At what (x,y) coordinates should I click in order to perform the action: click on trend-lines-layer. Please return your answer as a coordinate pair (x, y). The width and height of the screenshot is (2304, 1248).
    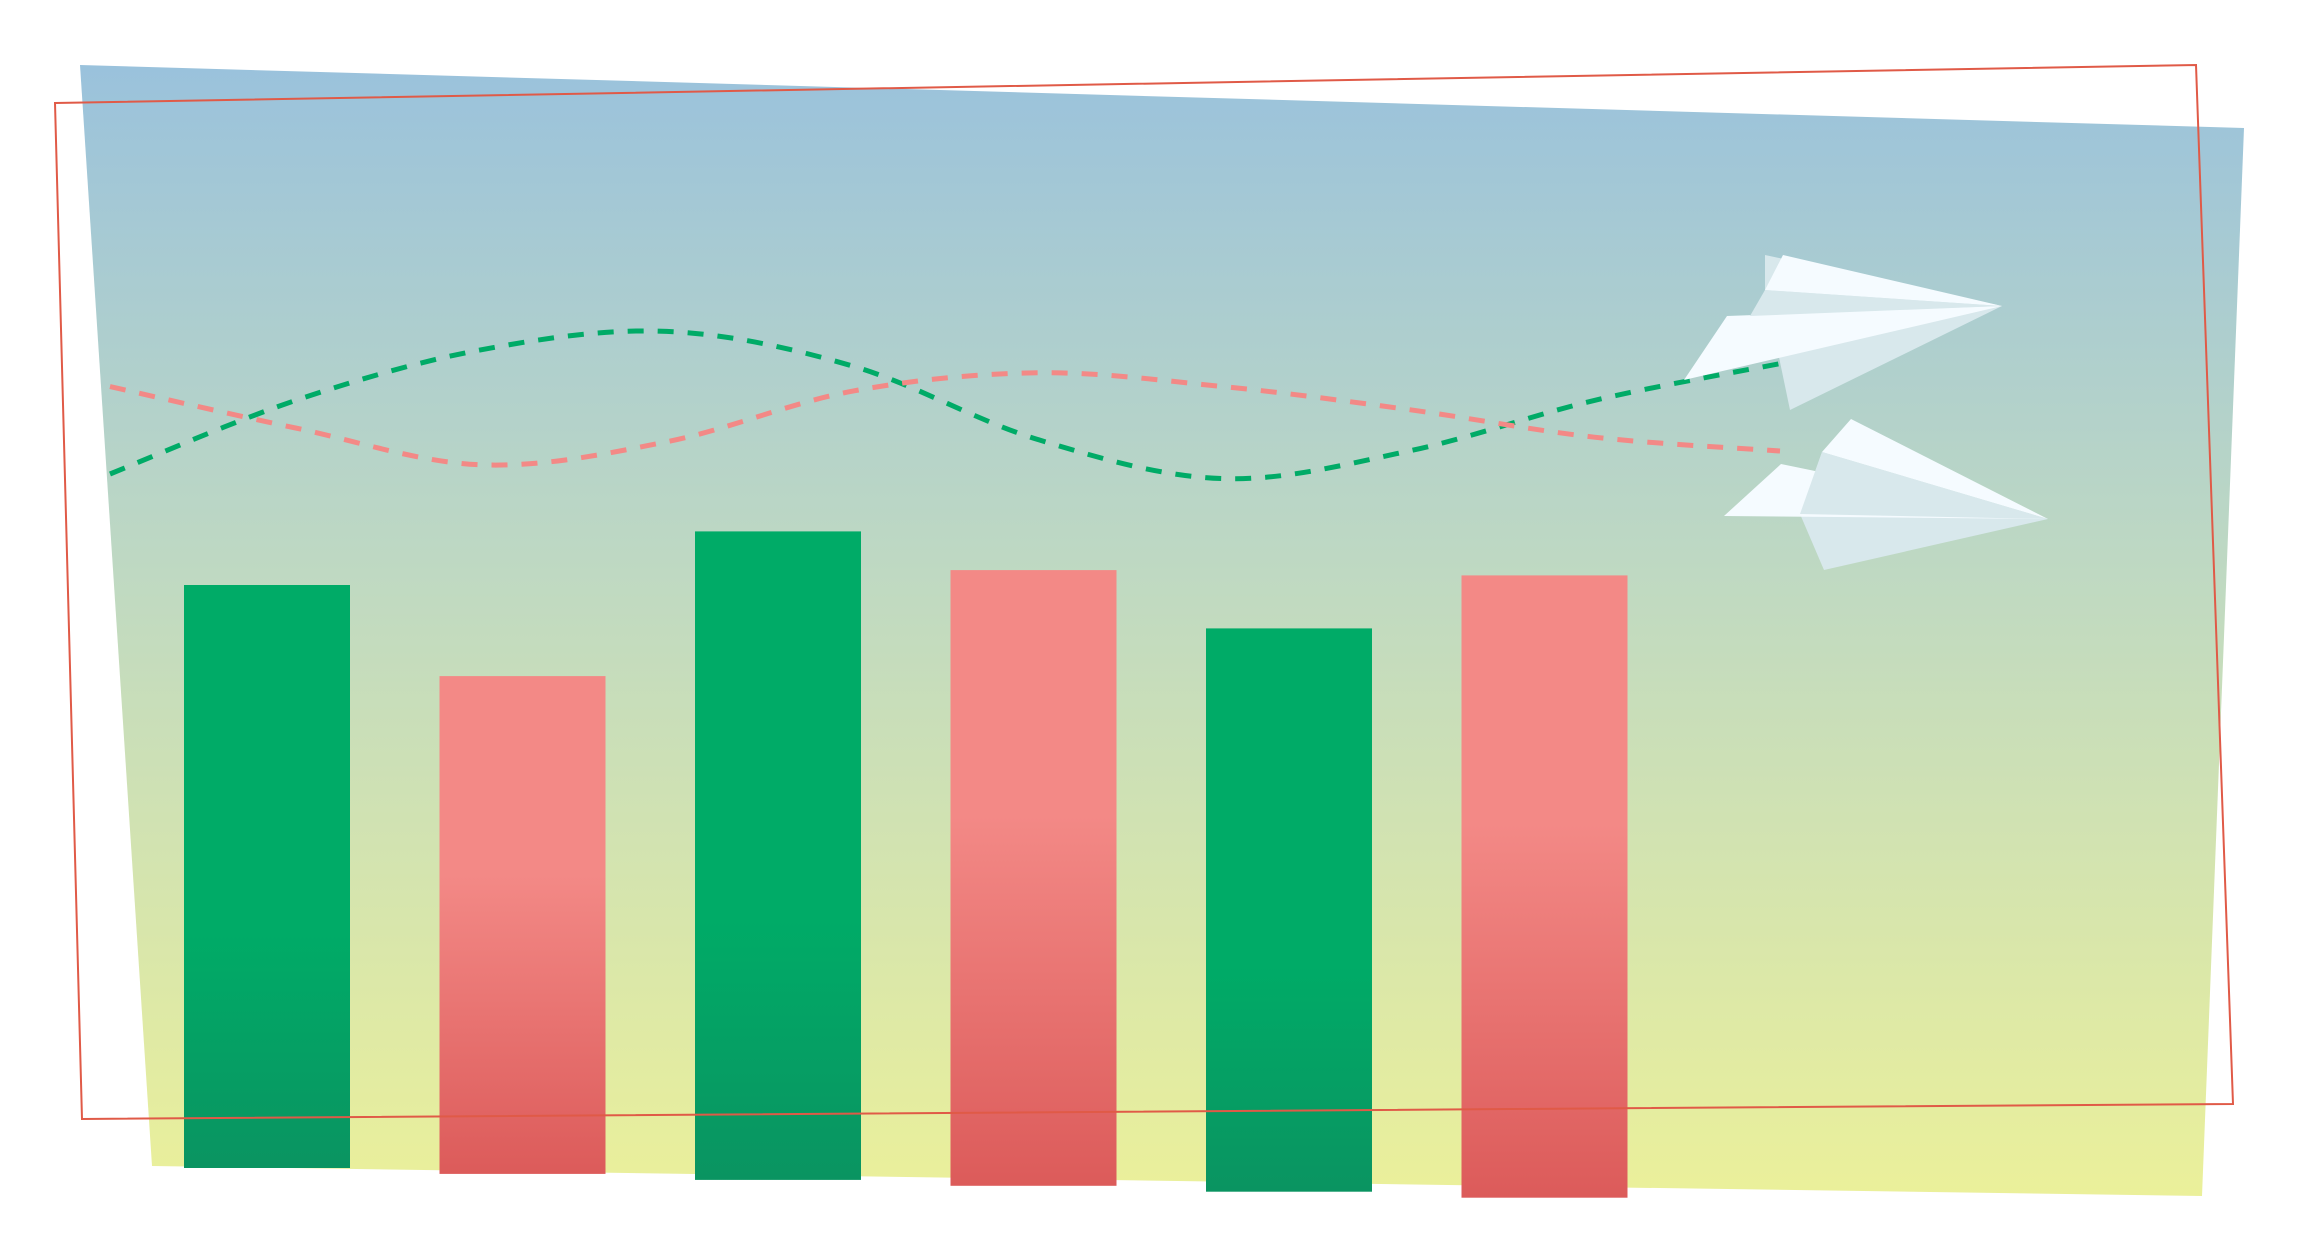
    Looking at the image, I should click on (945, 405).